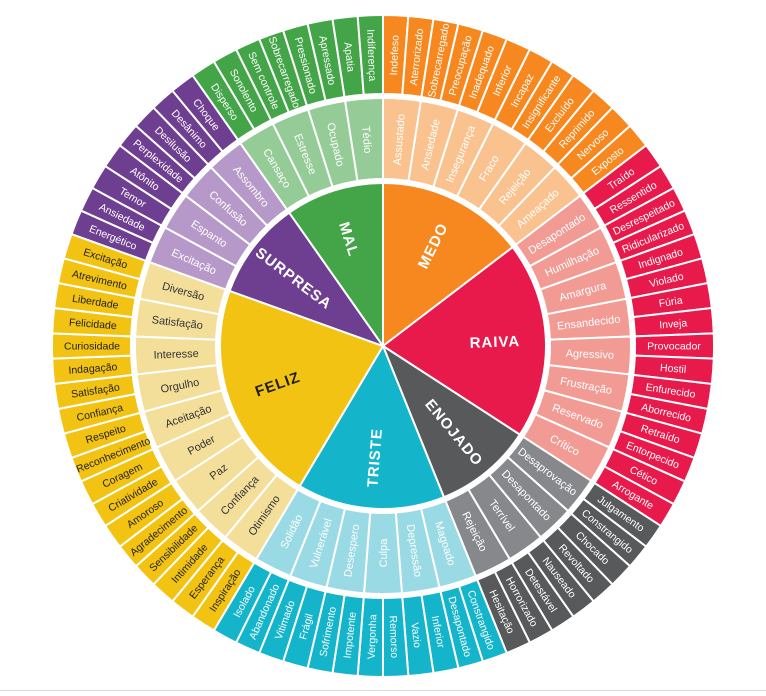 Image resolution: width=766 pixels, height=696 pixels. I want to click on outer-label-impotente: Impotente, so click(350, 635).